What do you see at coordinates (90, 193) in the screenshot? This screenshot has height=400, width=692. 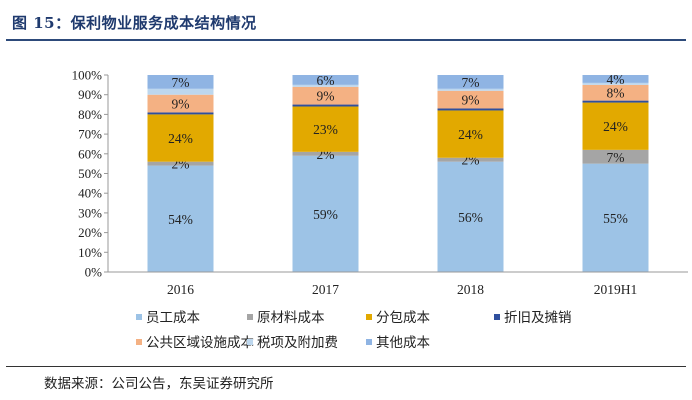 I see `y-tick-label: 40%` at bounding box center [90, 193].